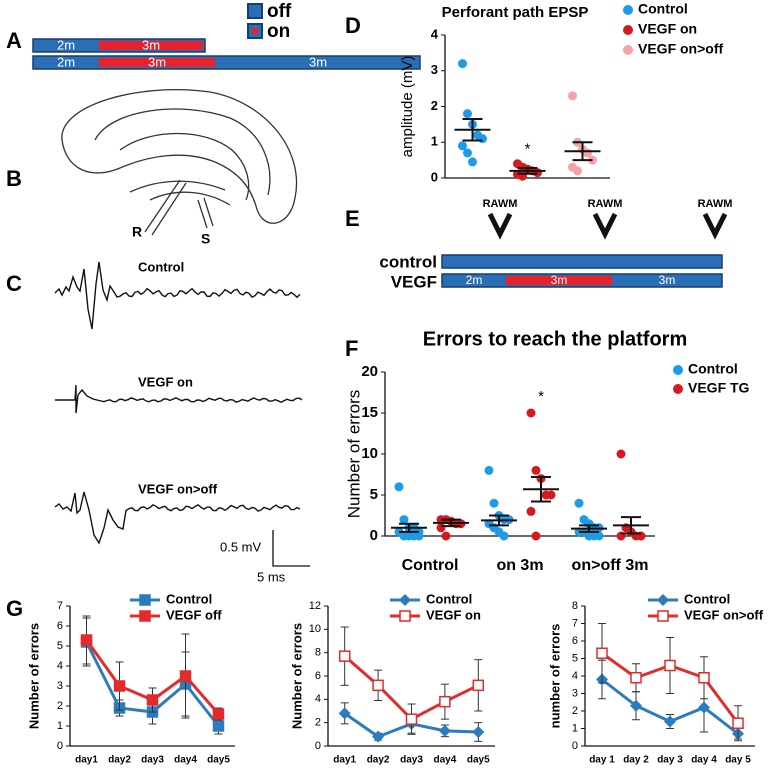  Describe the element at coordinates (241, 546) in the screenshot. I see `scale-label: 0.5 mV` at that location.